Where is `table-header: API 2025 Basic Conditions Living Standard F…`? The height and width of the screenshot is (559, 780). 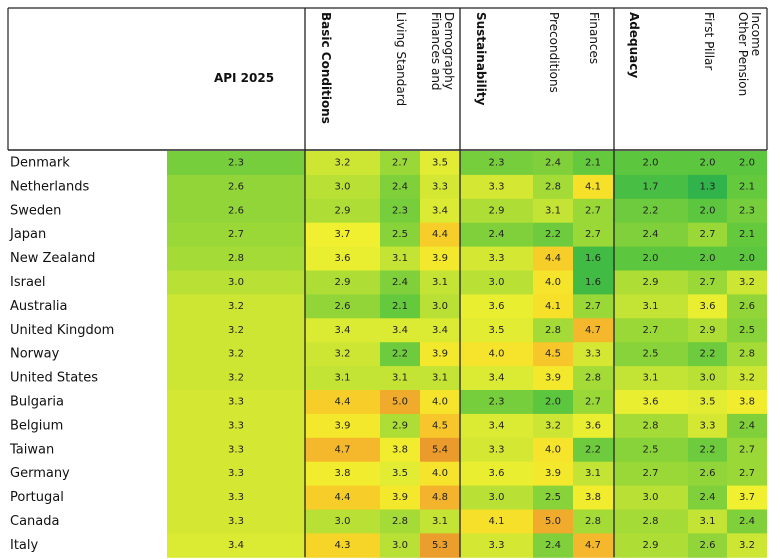 table-header: API 2025 Basic Conditions Living Standard F… is located at coordinates (488, 68).